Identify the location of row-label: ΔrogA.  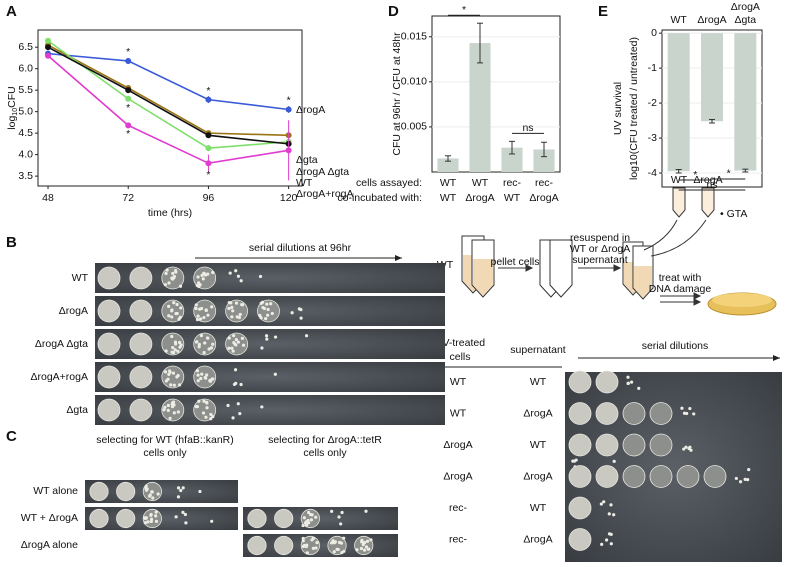
(457, 476).